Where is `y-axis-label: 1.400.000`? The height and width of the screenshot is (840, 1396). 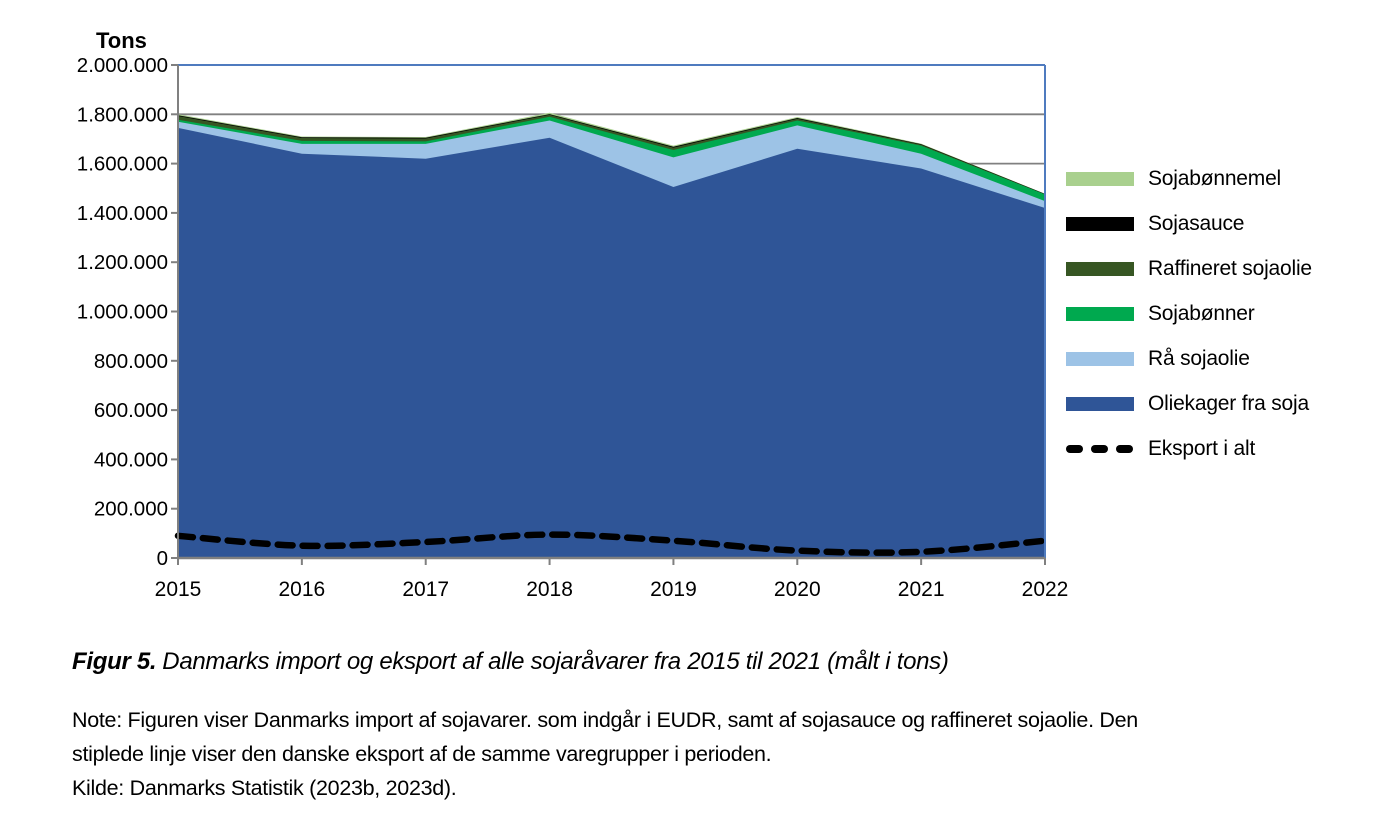 y-axis-label: 1.400.000 is located at coordinates (122, 213).